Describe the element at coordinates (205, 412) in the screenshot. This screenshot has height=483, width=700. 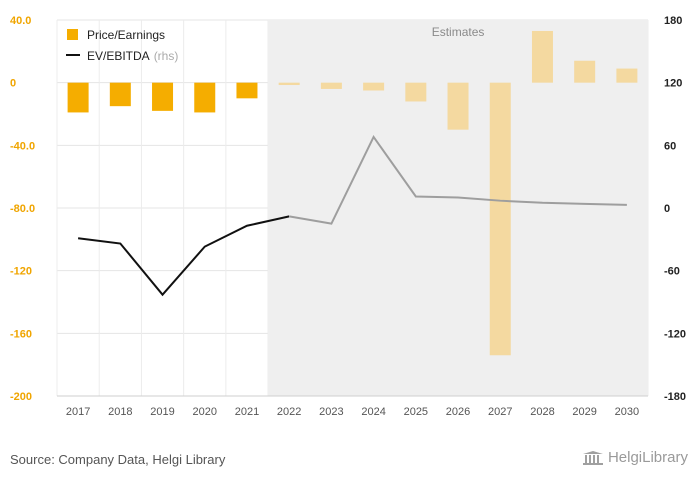
I see `x-tick-label: 2020` at that location.